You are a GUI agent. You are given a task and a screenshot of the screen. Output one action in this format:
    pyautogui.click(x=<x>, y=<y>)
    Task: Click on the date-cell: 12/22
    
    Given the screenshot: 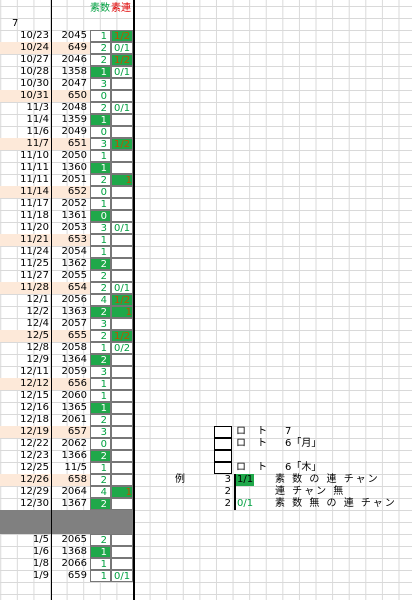 What is the action you would take?
    pyautogui.click(x=34, y=443)
    